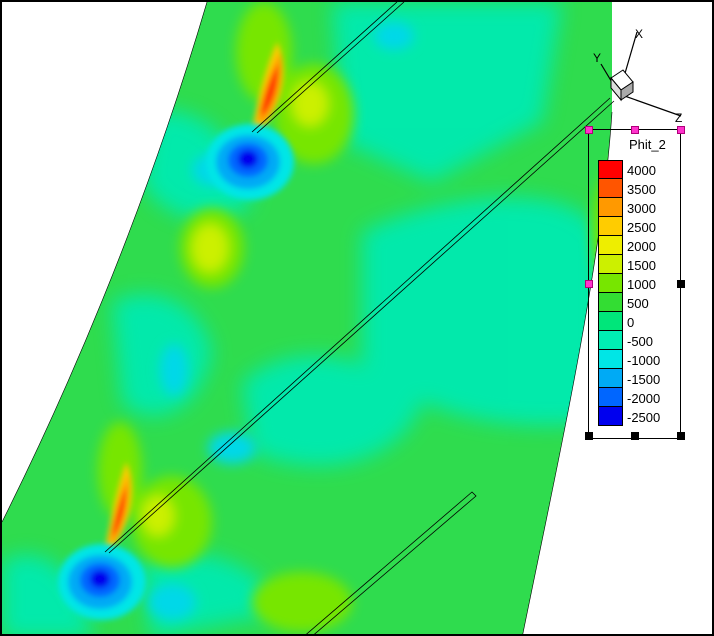  Describe the element at coordinates (678, 118) in the screenshot. I see `axis-z-label: Z` at that location.